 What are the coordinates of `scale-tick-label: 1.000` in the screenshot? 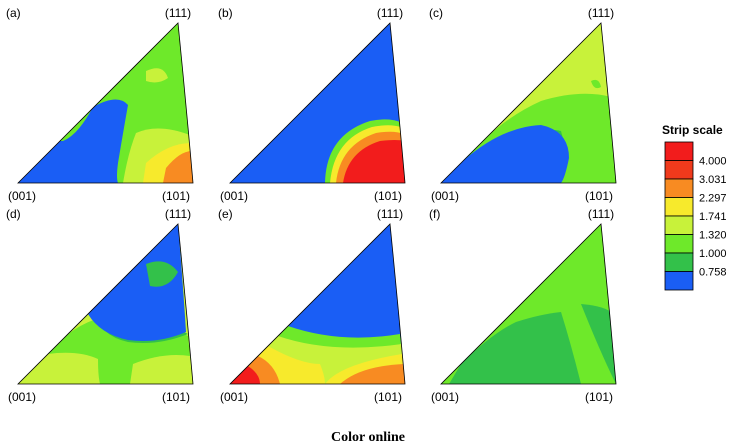 It's located at (713, 254).